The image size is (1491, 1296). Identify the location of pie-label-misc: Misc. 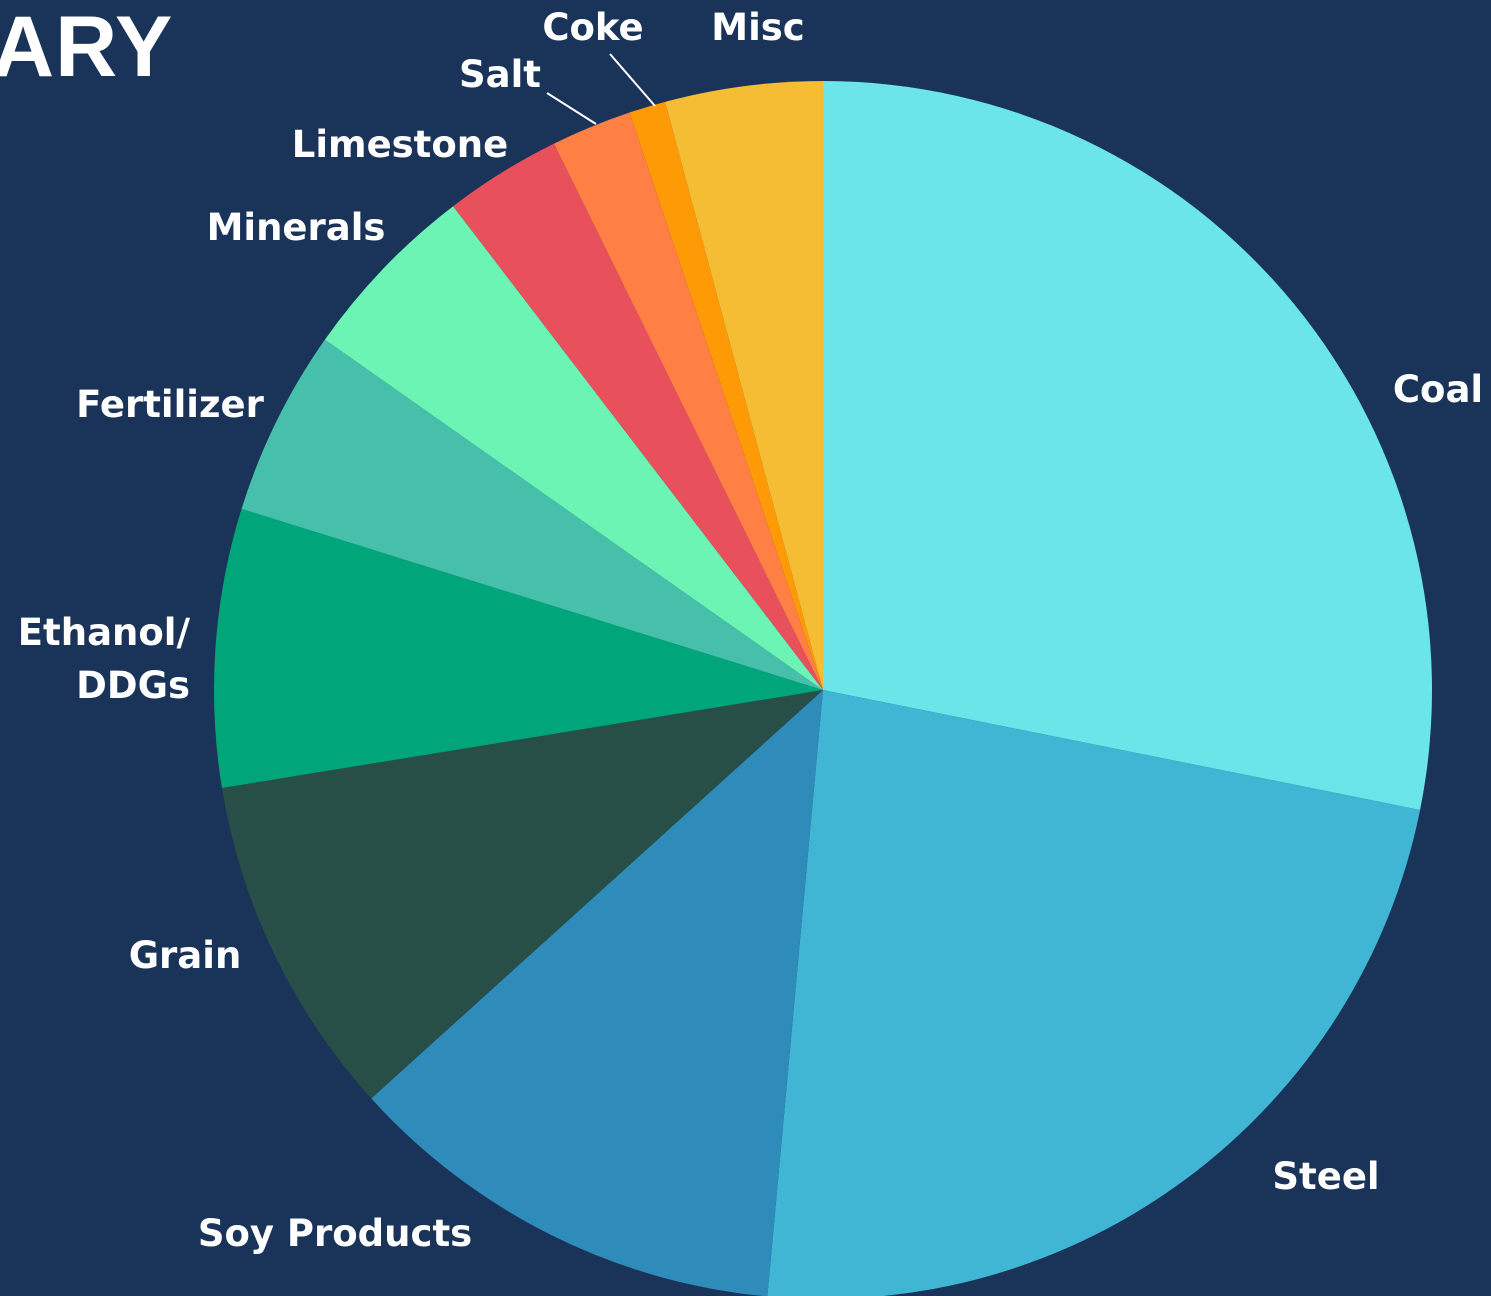
(757, 27).